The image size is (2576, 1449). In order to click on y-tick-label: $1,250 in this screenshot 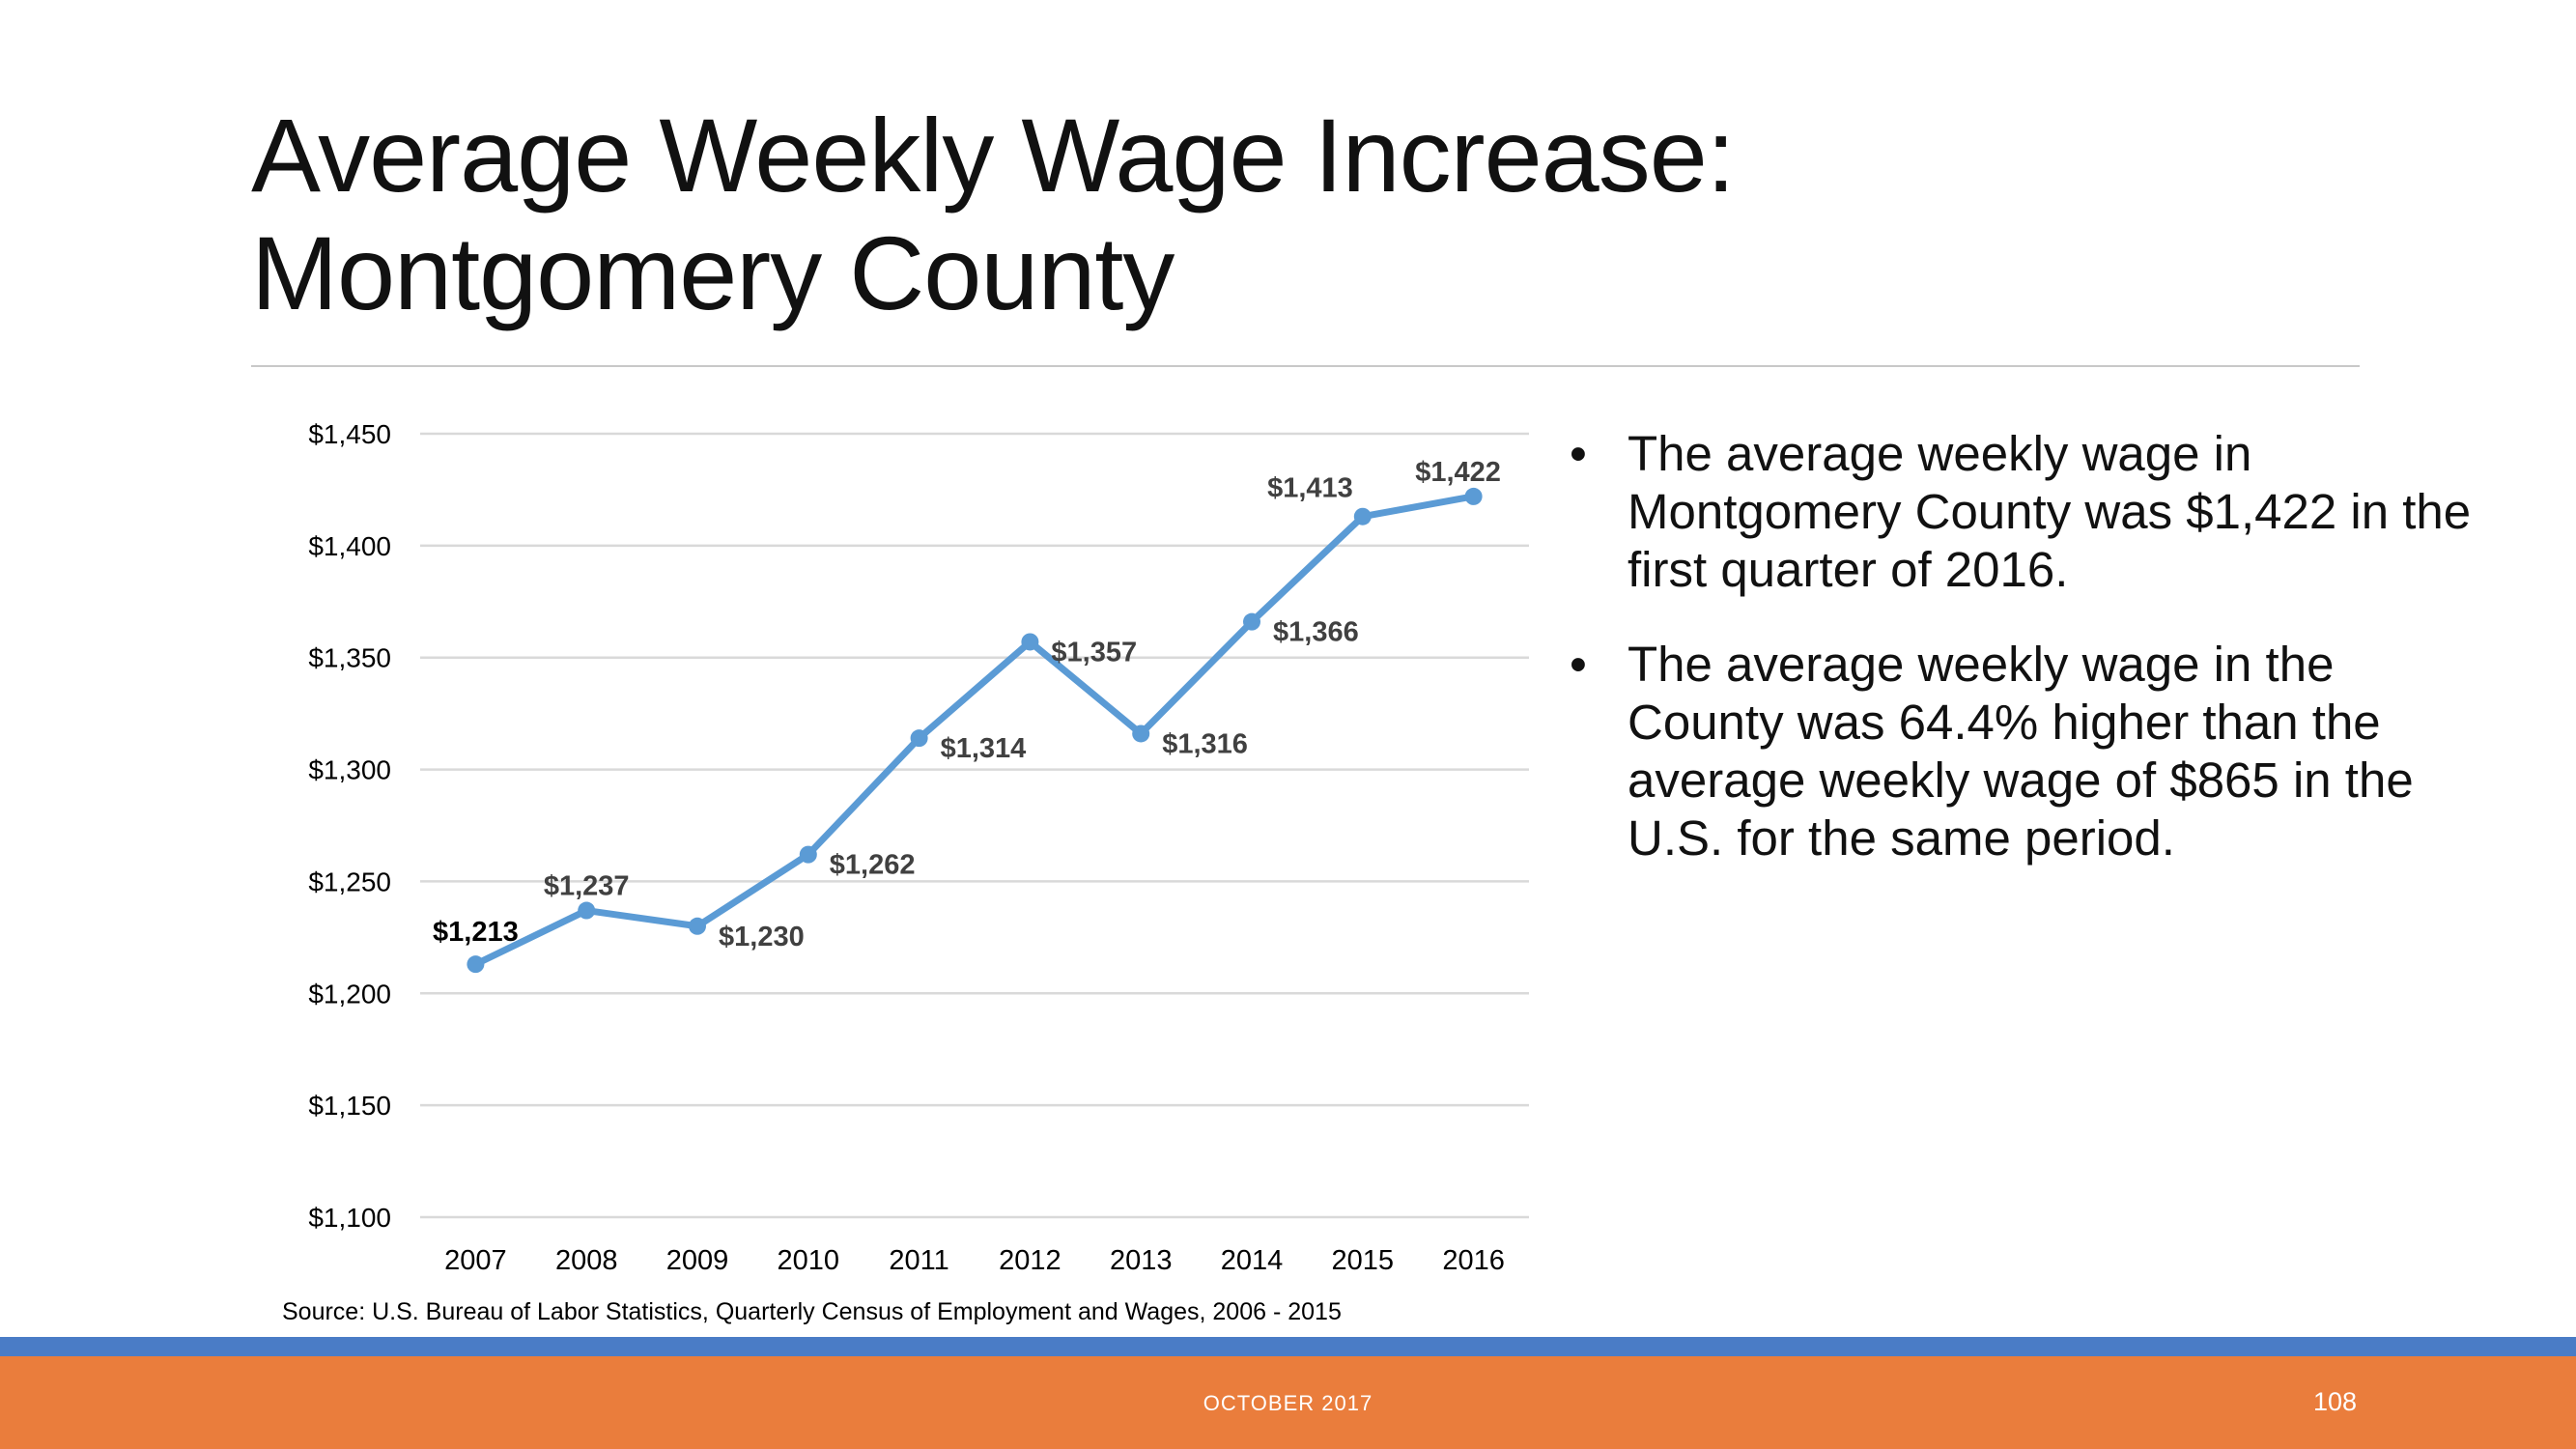, I will do `click(349, 881)`.